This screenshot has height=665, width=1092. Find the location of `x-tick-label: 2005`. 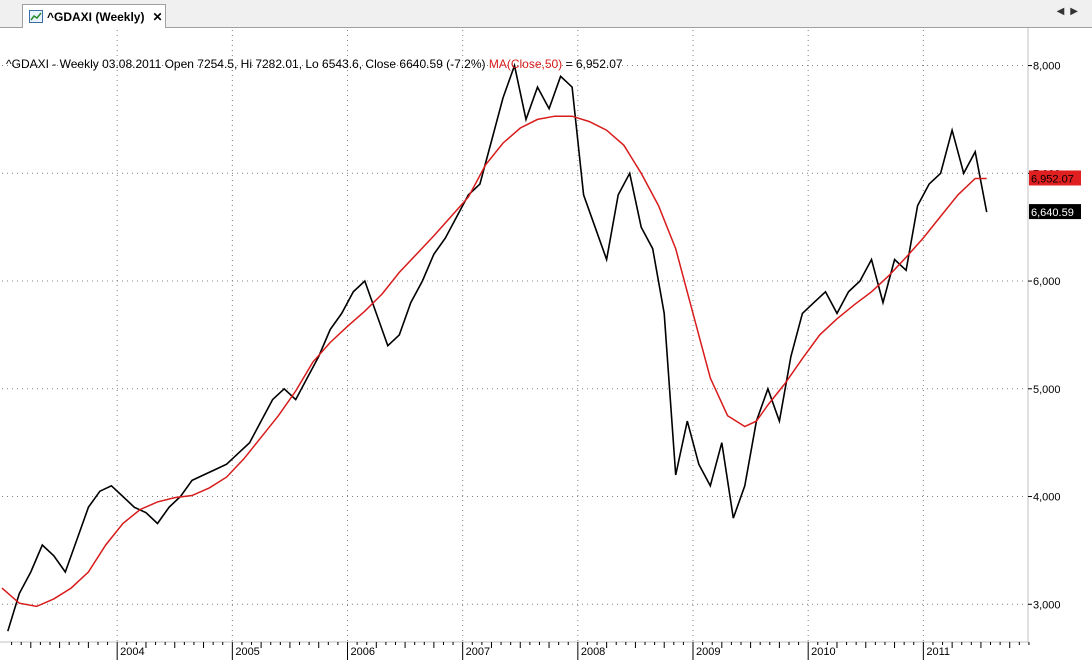

x-tick-label: 2005 is located at coordinates (247, 652).